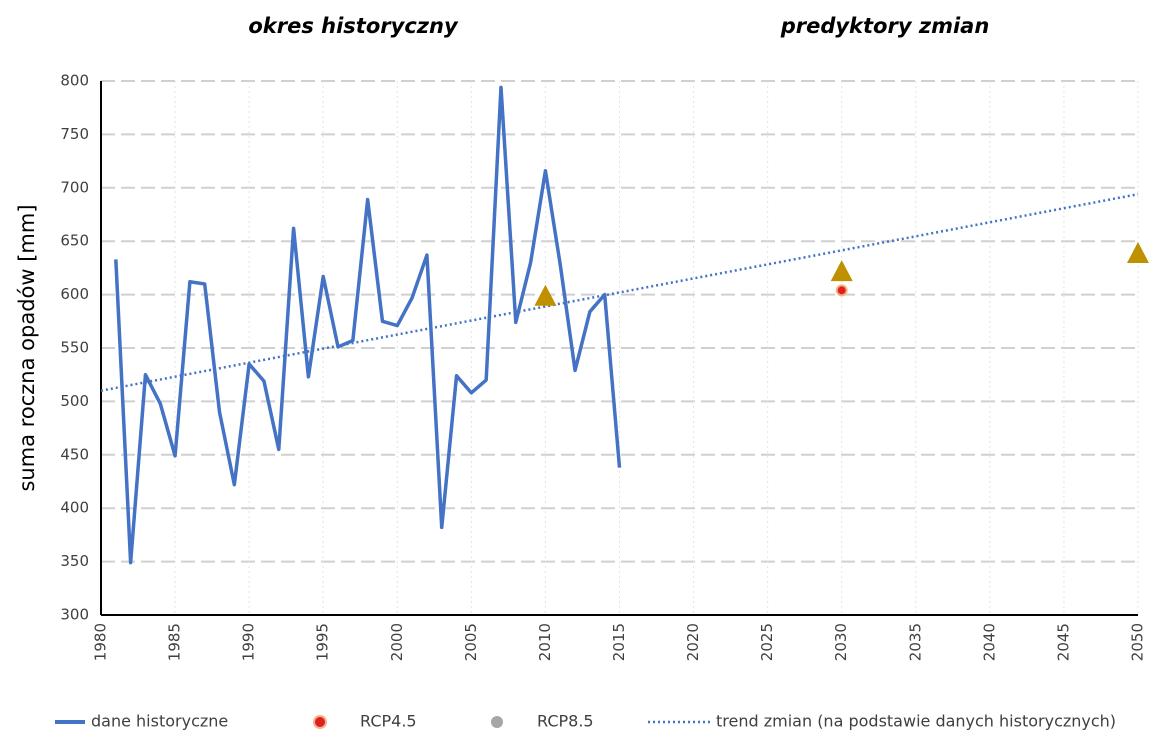  What do you see at coordinates (323, 642) in the screenshot?
I see `x-tick-label: 1995` at bounding box center [323, 642].